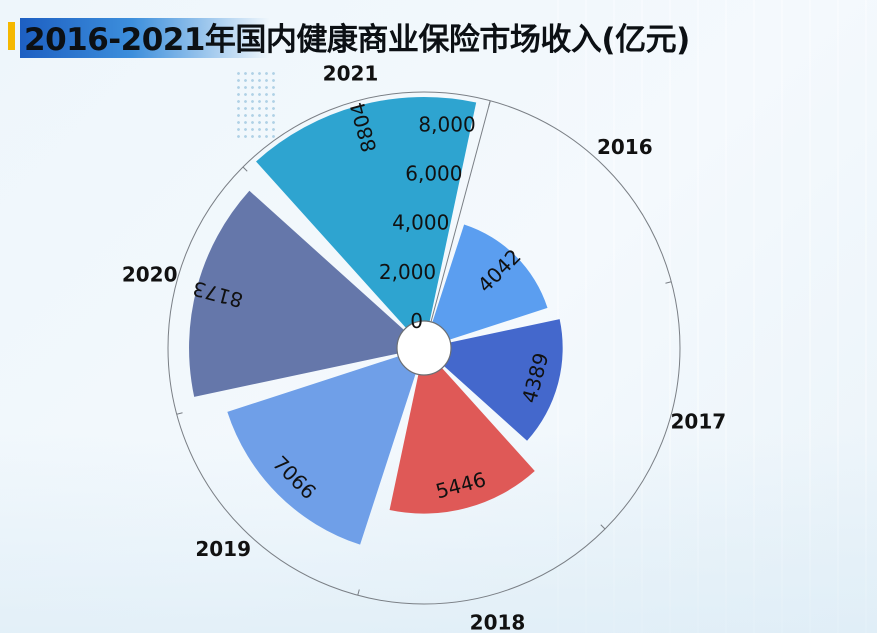  I want to click on bar-2019, so click(321, 450).